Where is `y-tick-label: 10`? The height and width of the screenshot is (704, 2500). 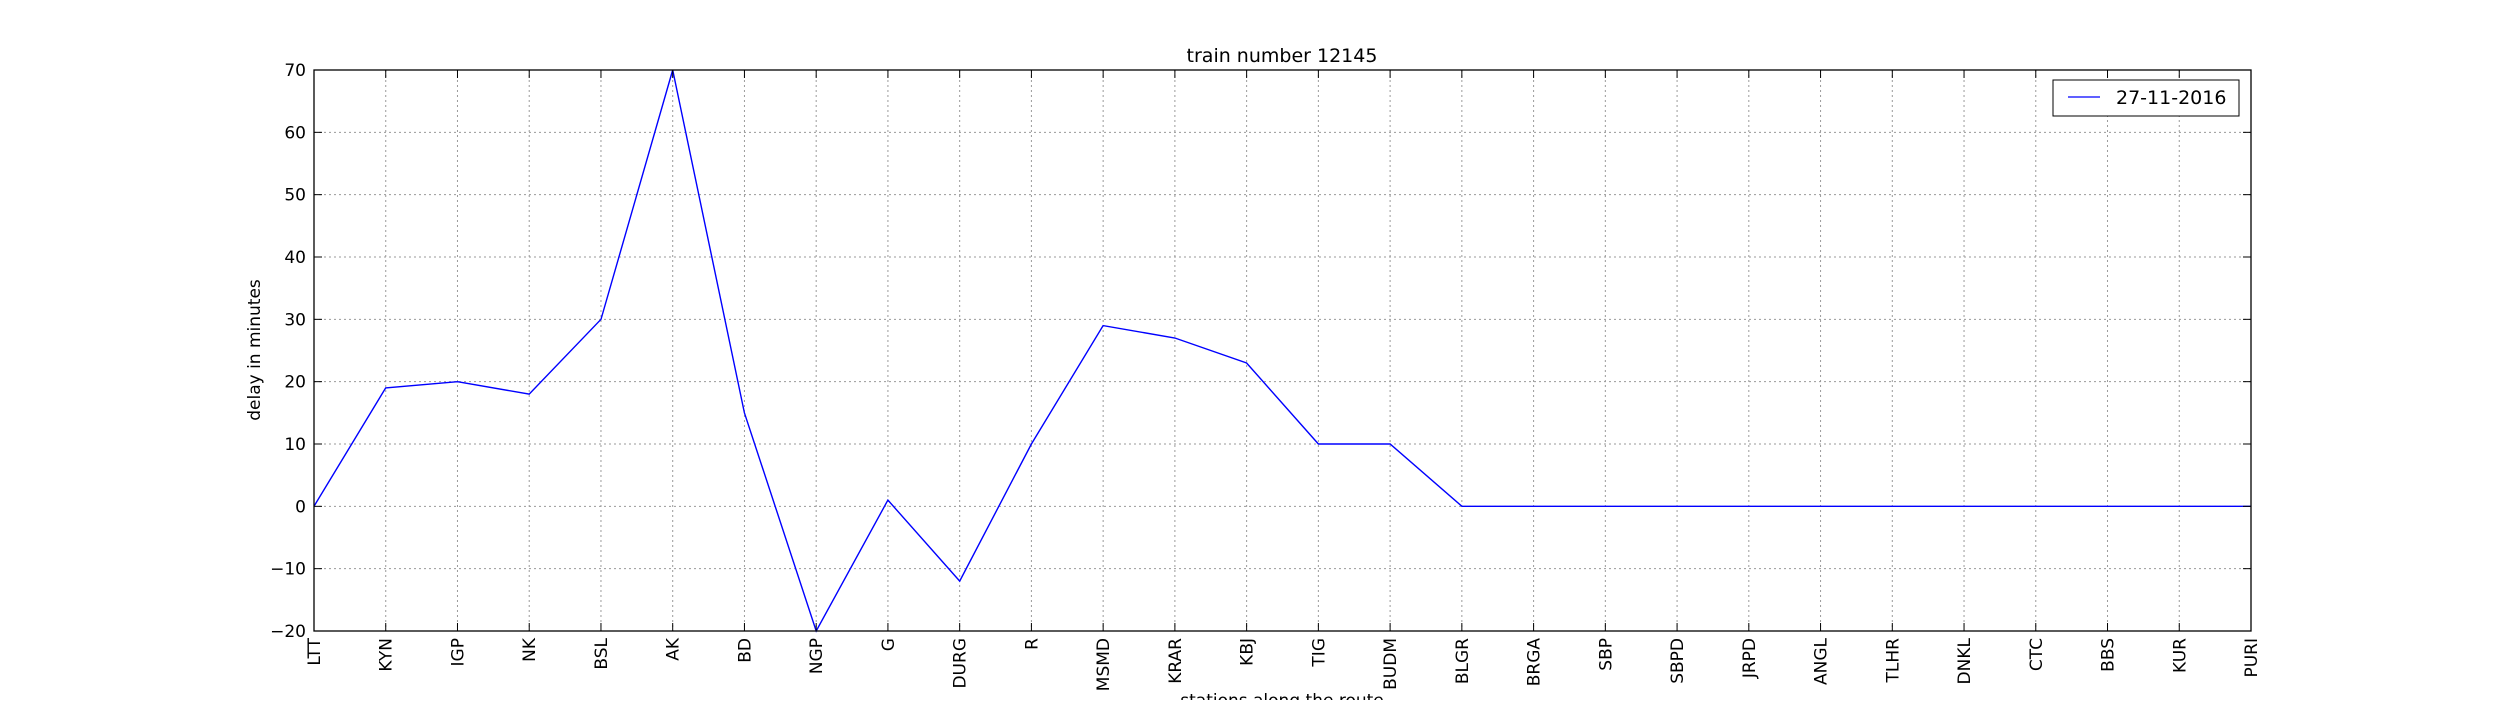
y-tick-label: 10 is located at coordinates (295, 445).